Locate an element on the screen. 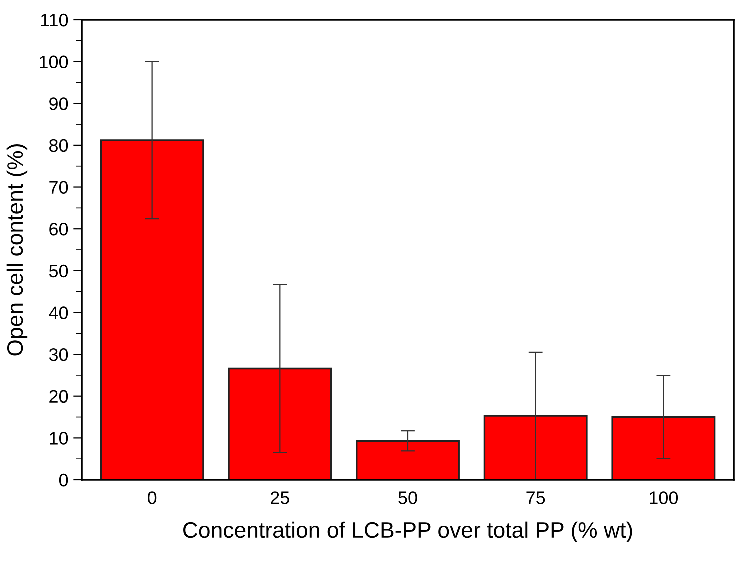 The width and height of the screenshot is (737, 579). y-tick-label: 50 is located at coordinates (58, 271).